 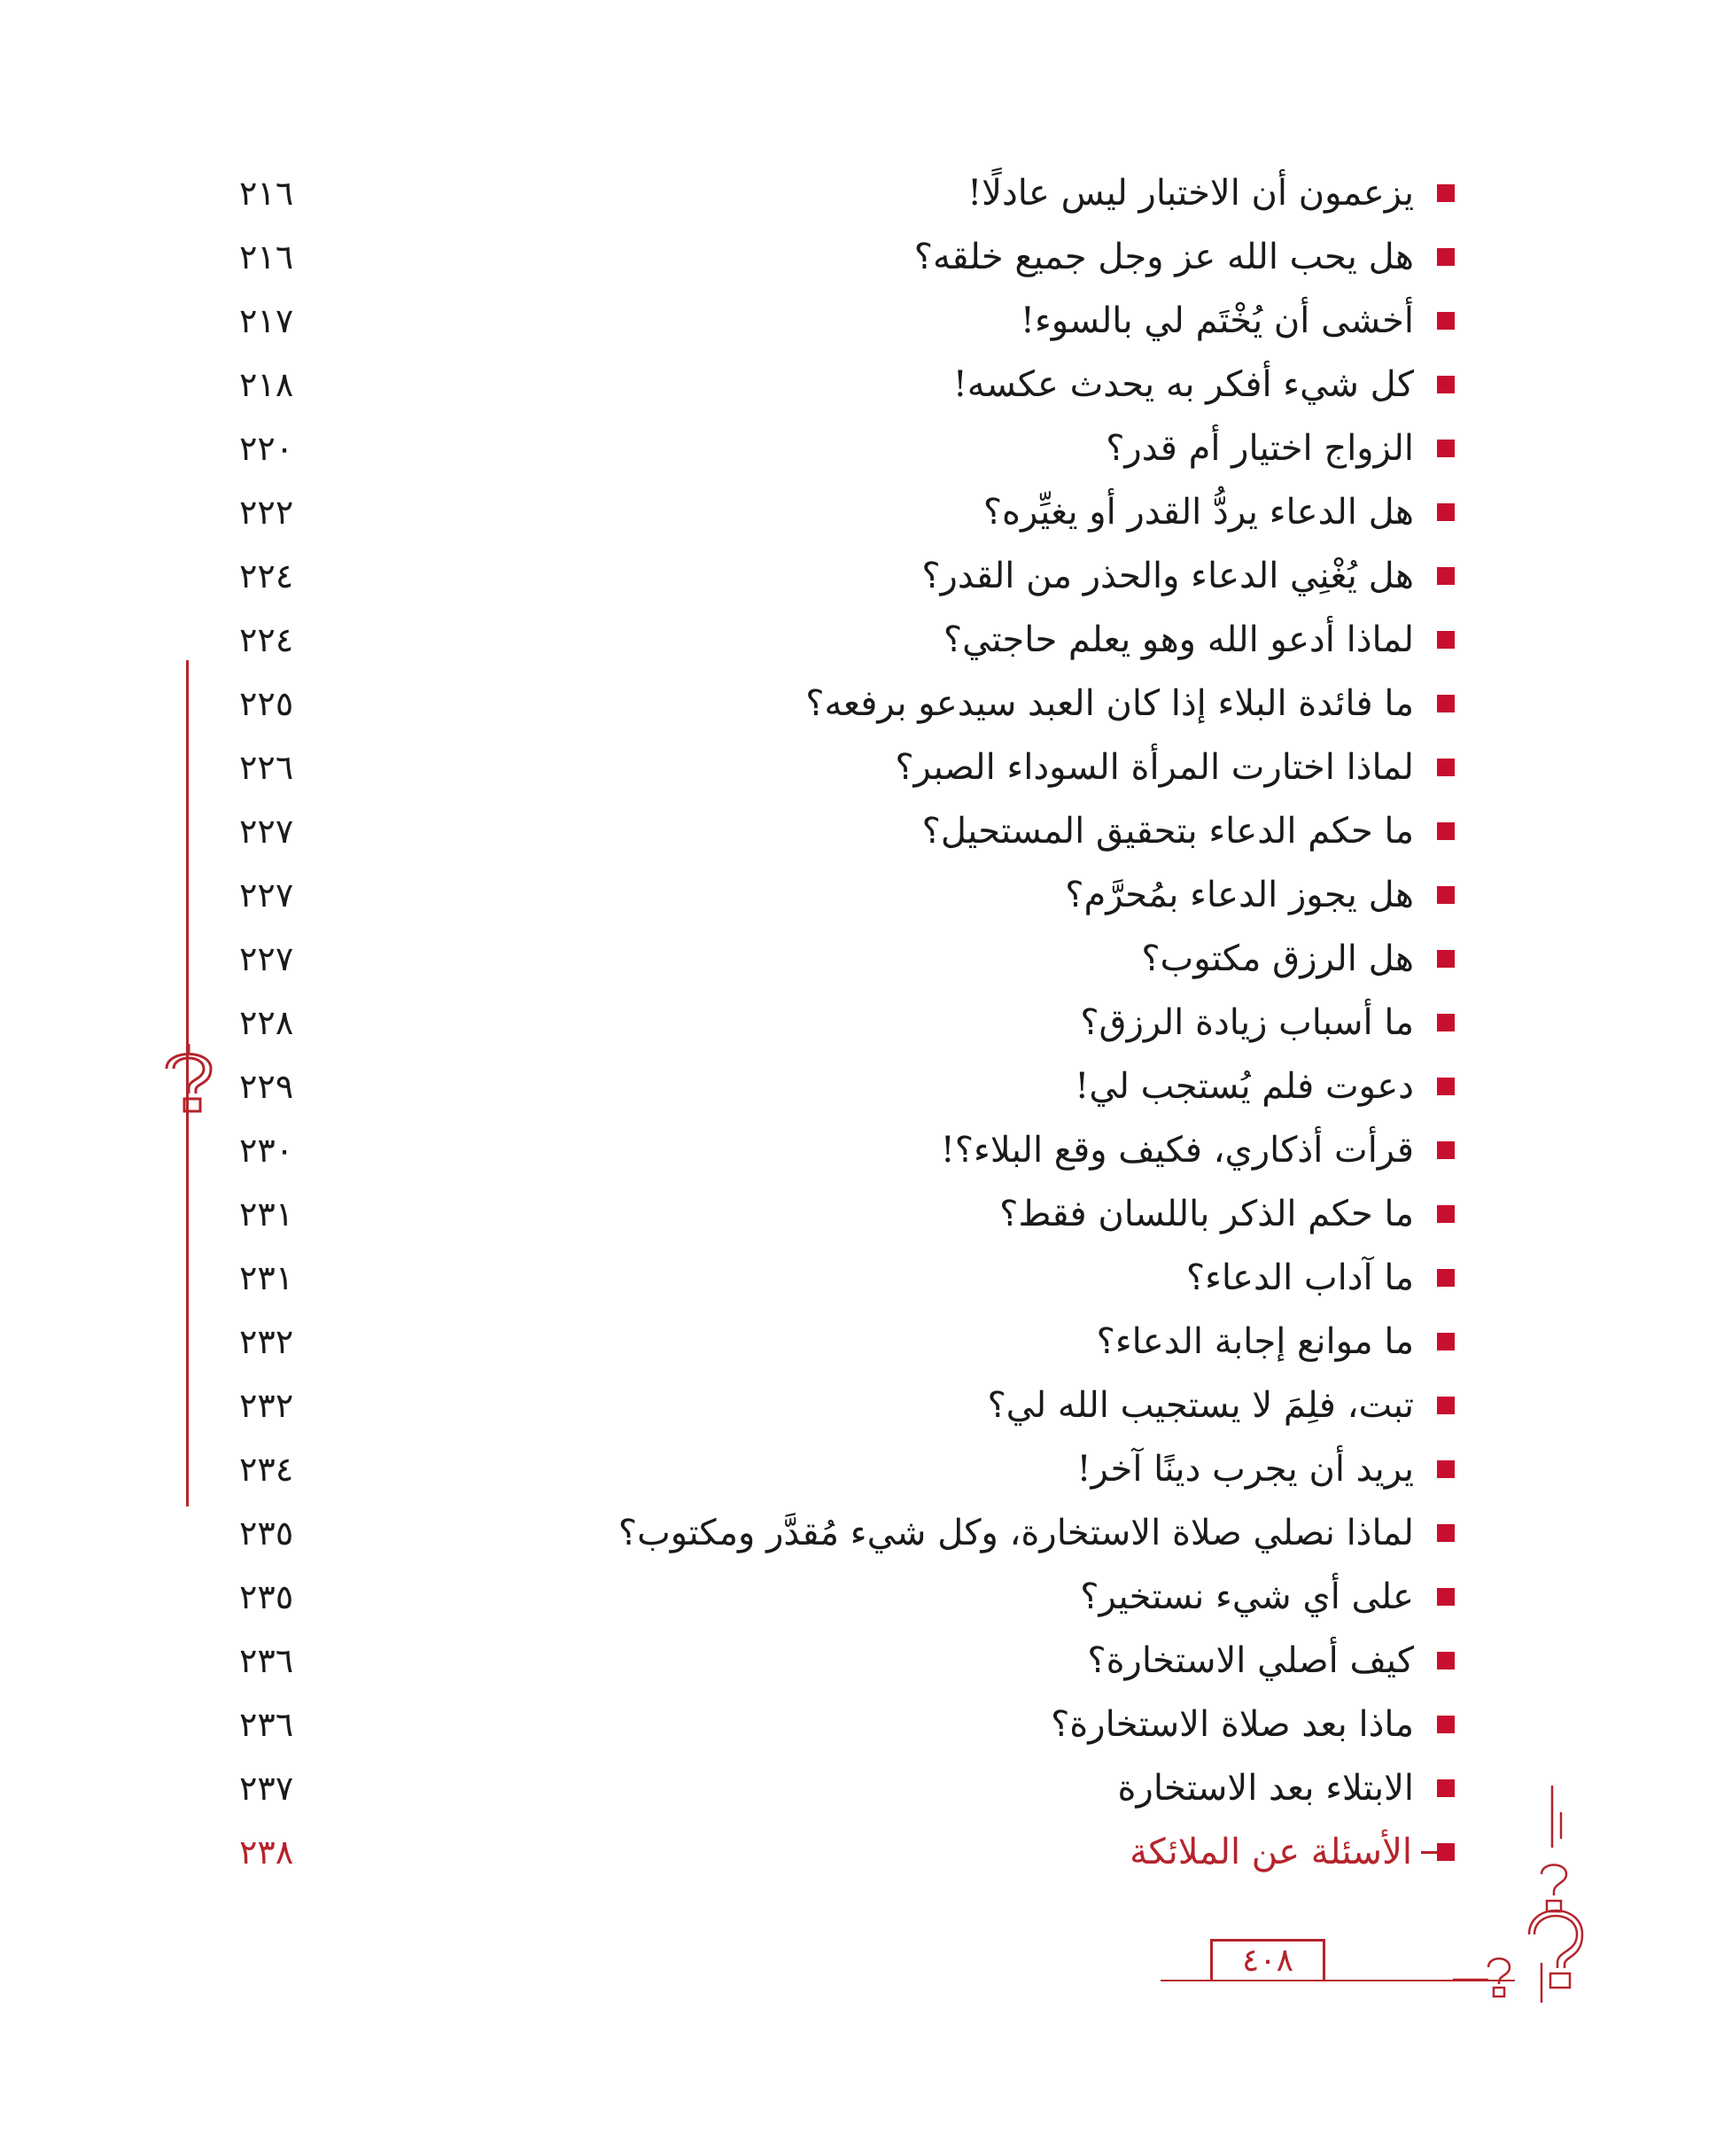 I want to click on toc-entry-page: ٢٣٤, so click(x=266, y=1469).